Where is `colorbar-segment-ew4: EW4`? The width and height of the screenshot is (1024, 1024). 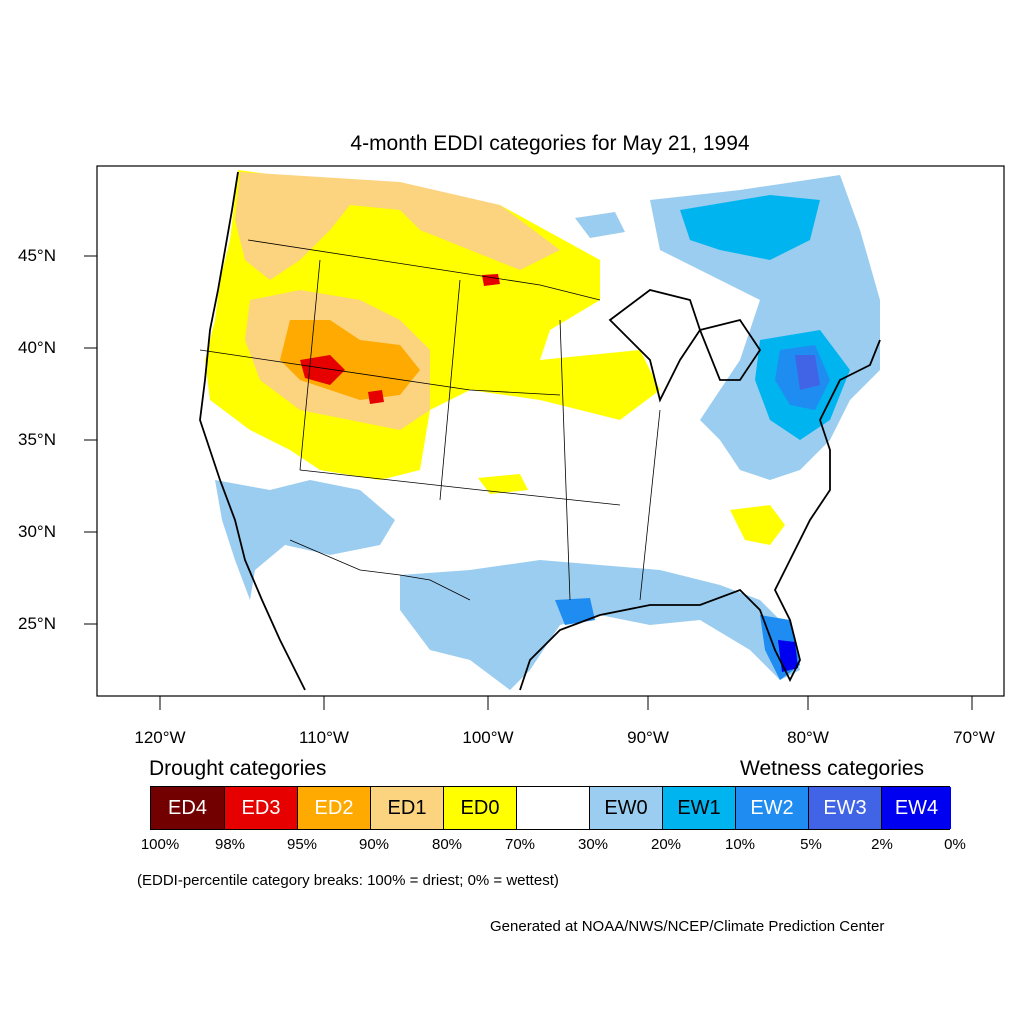
colorbar-segment-ew4: EW4 is located at coordinates (916, 808).